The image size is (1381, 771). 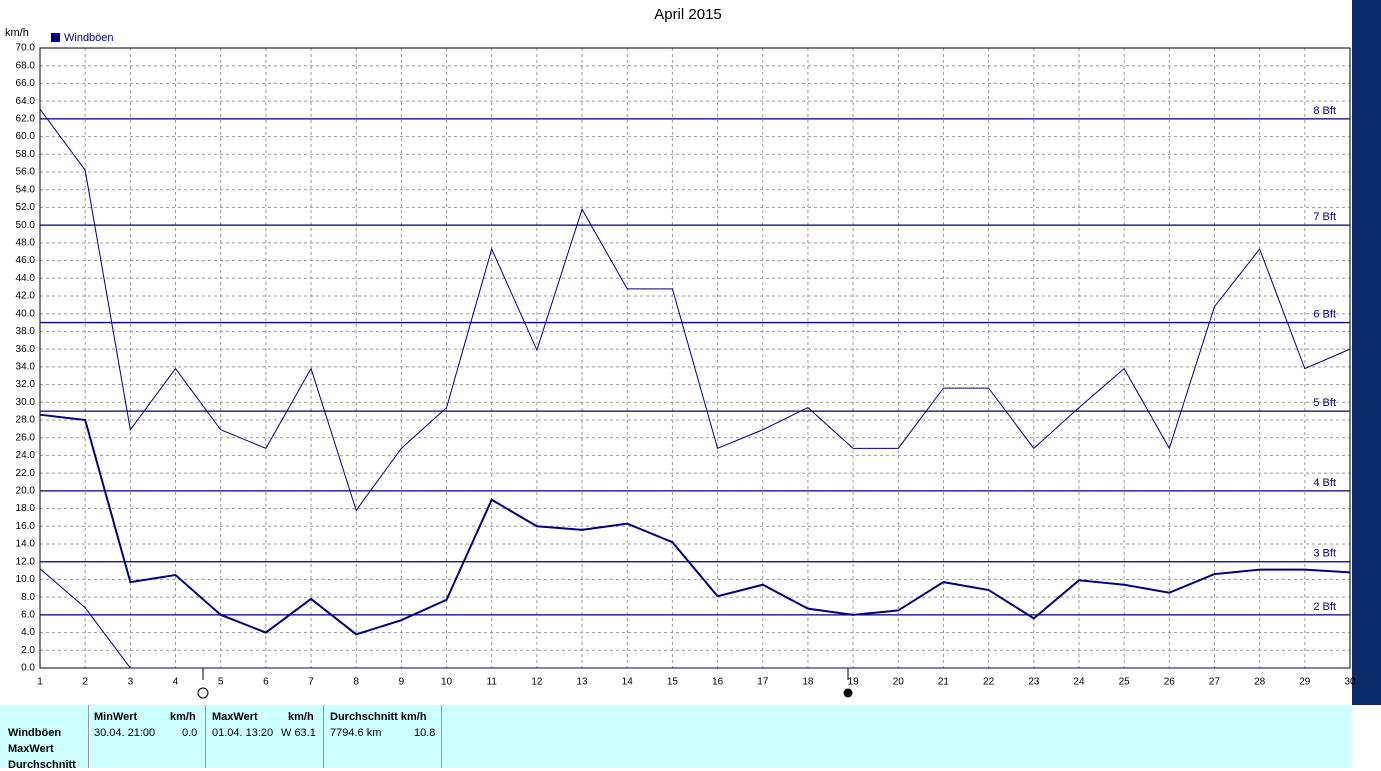 I want to click on bft-label: 6 Bft, so click(x=1324, y=314).